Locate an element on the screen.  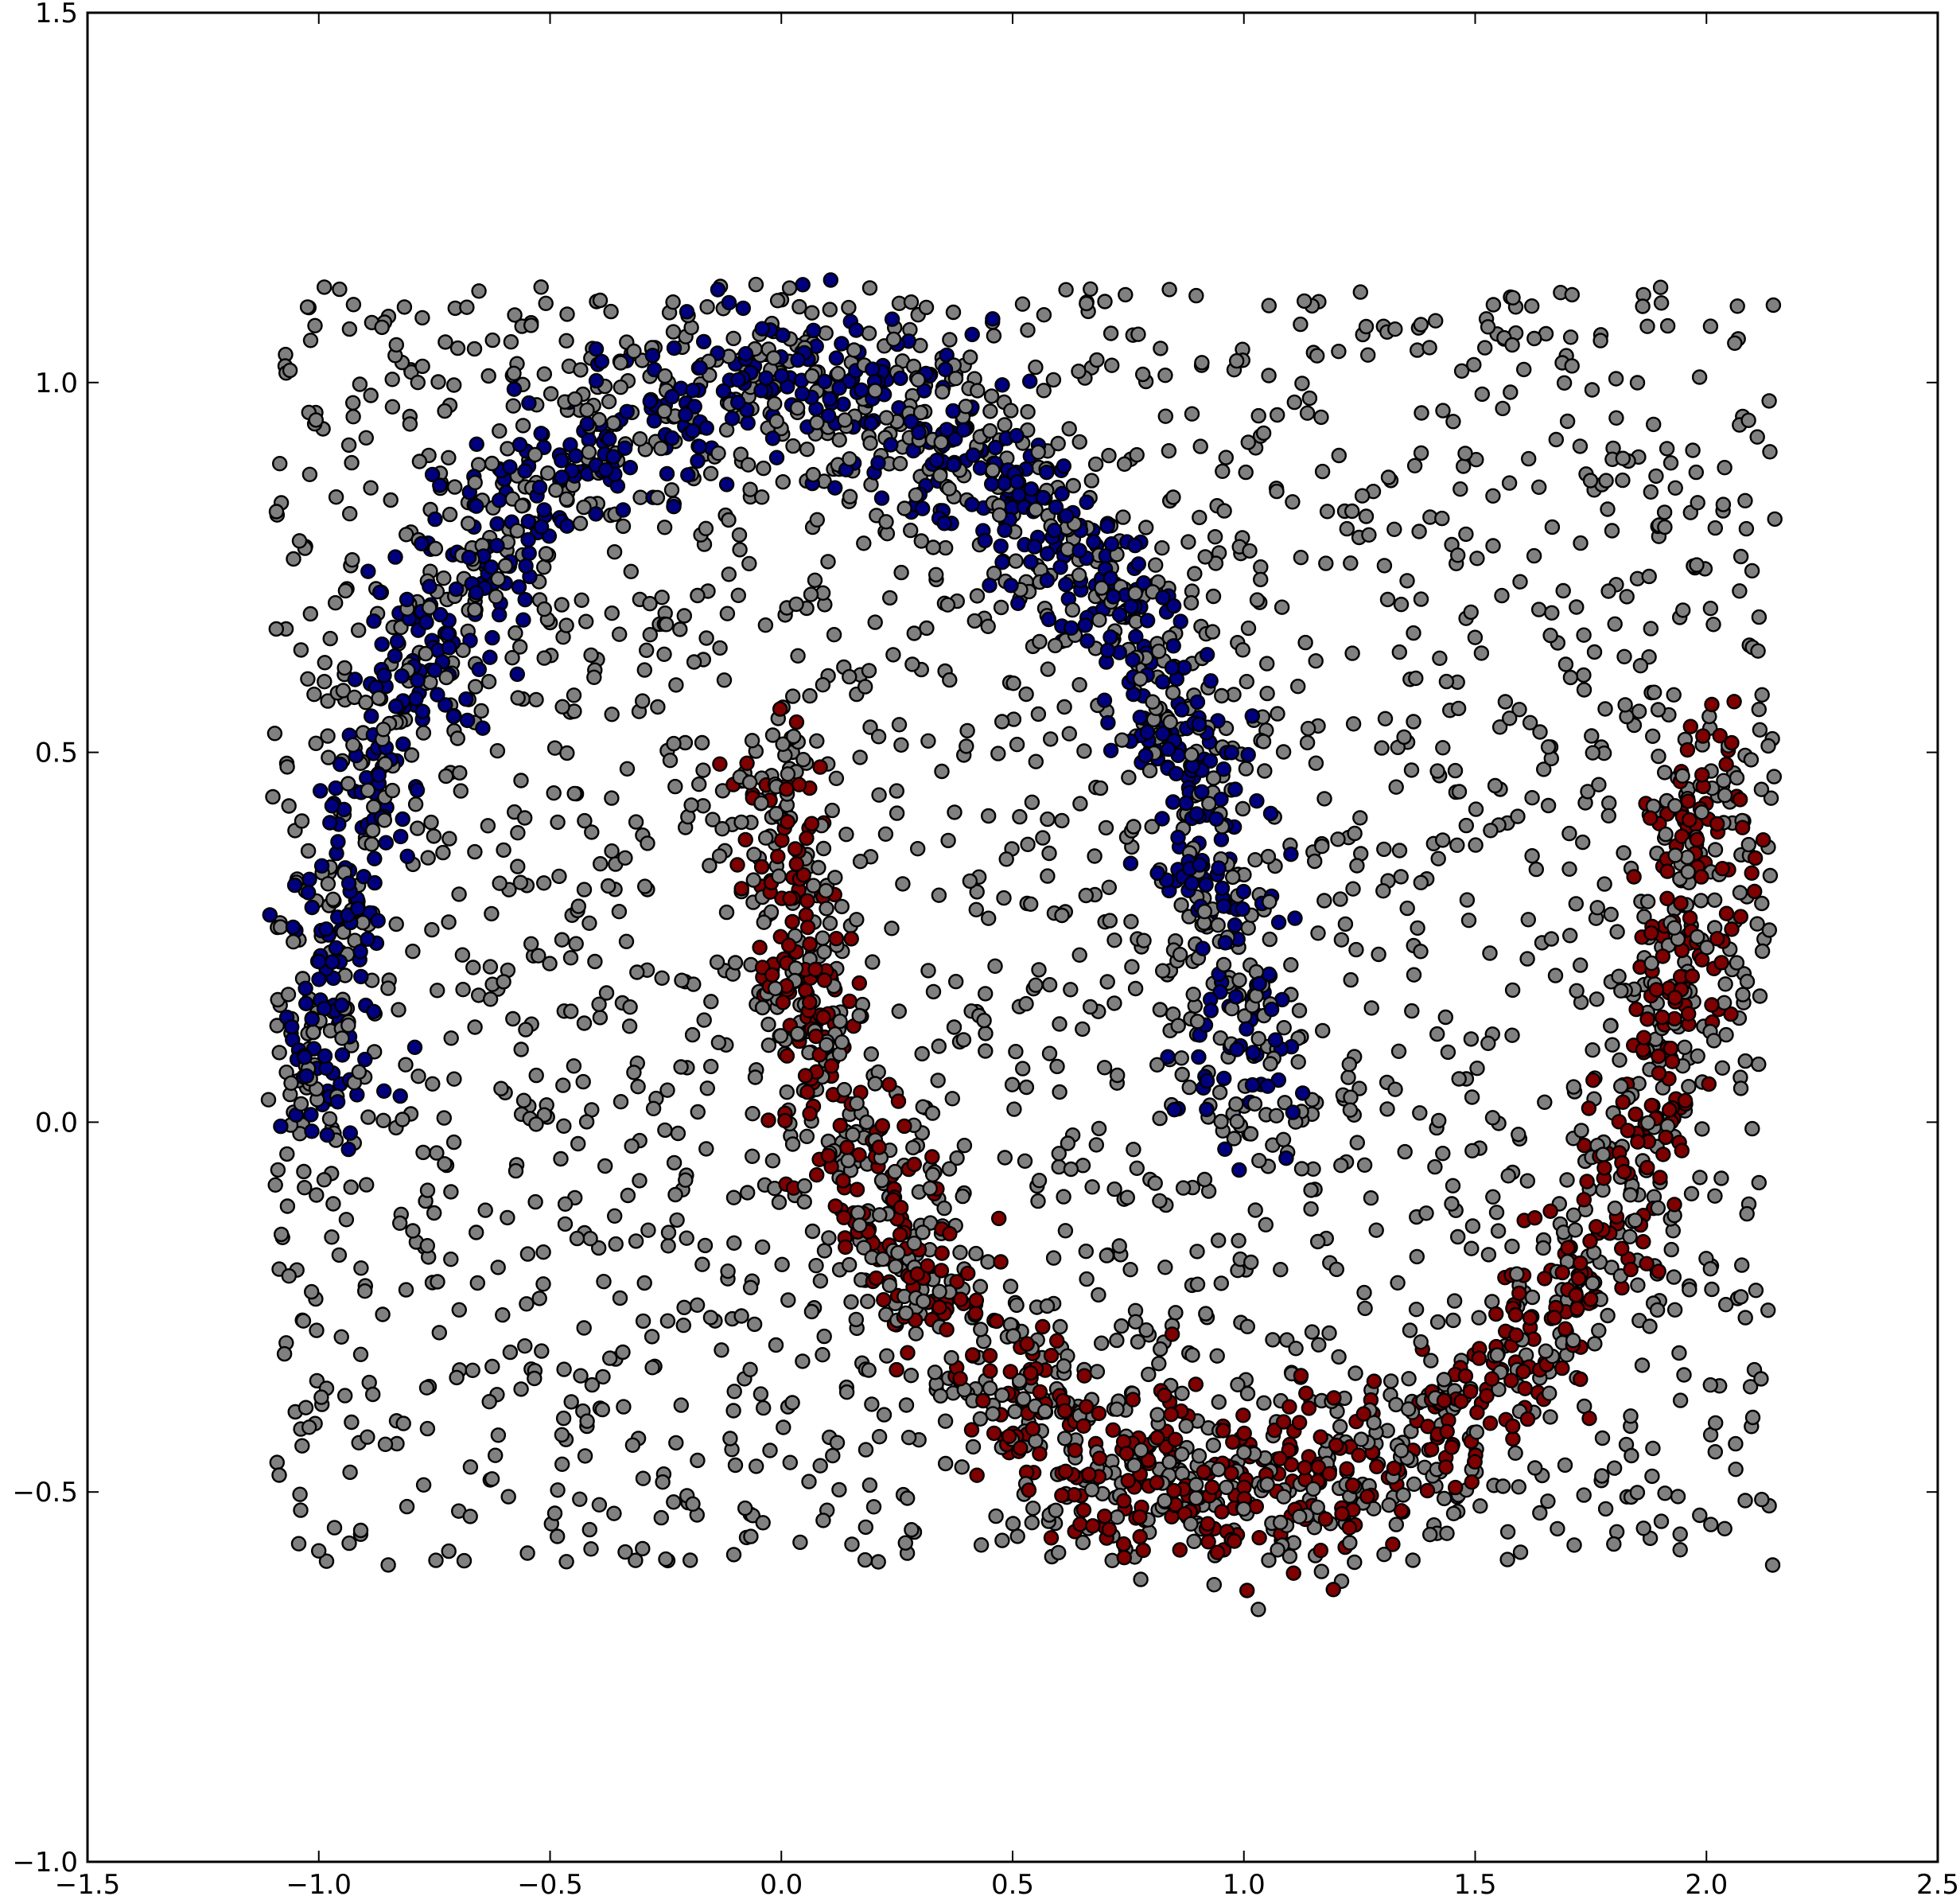
y-tick-label: 1.0 is located at coordinates (56, 384).